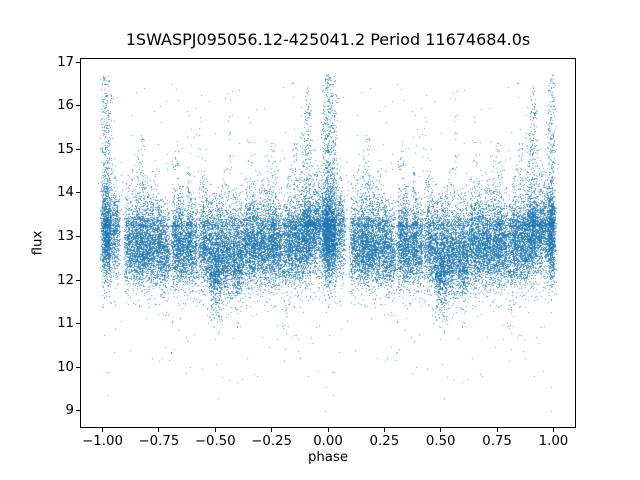 This screenshot has height=480, width=640. Describe the element at coordinates (65, 280) in the screenshot. I see `y-tick-label: 12` at that location.